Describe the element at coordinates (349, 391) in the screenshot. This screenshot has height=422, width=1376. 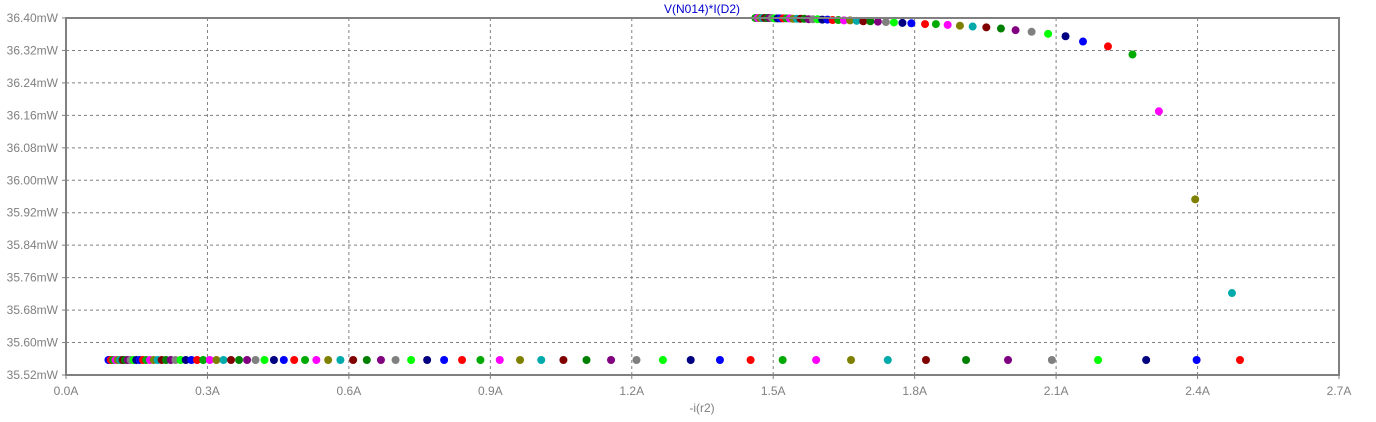
I see `x-tick-label: 0.6A` at that location.